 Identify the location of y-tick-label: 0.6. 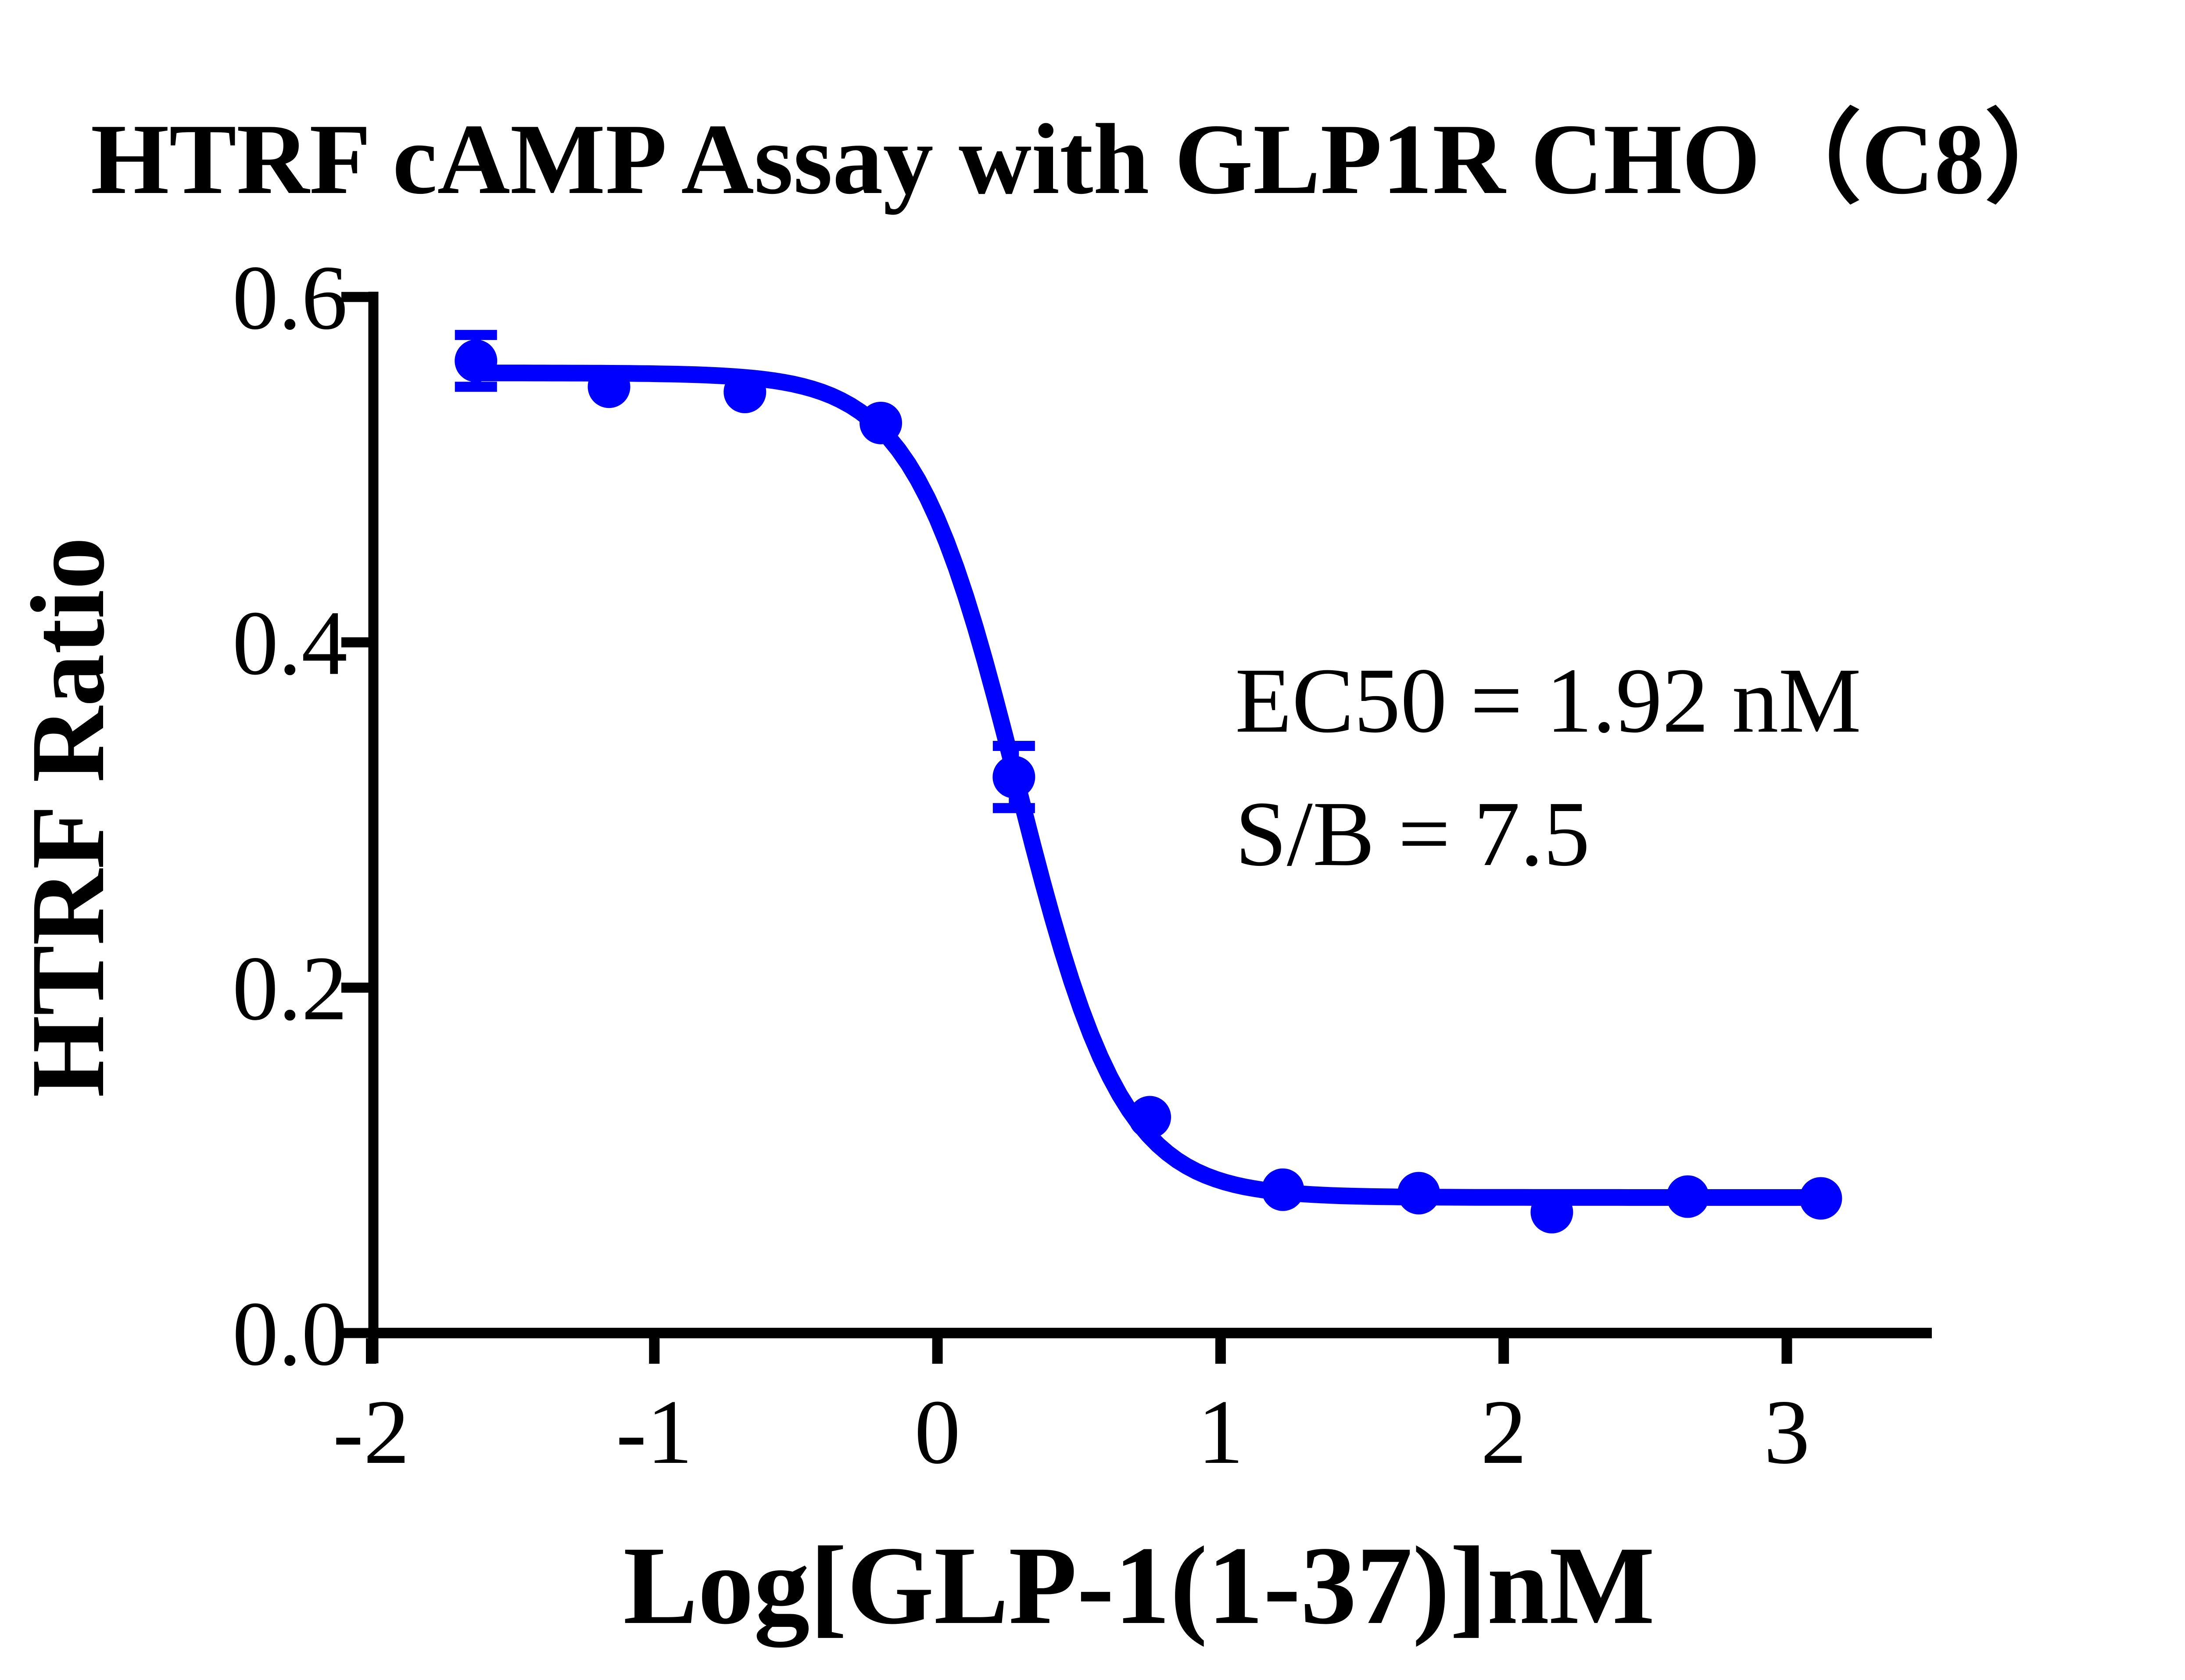
(291, 298).